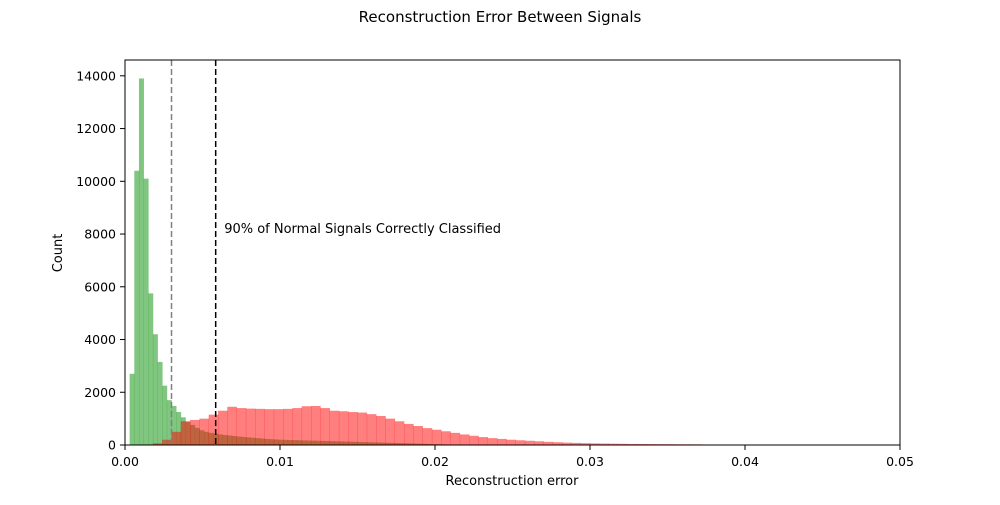 The height and width of the screenshot is (505, 1000). What do you see at coordinates (193, 252) in the screenshot?
I see `reference-lines-layer` at bounding box center [193, 252].